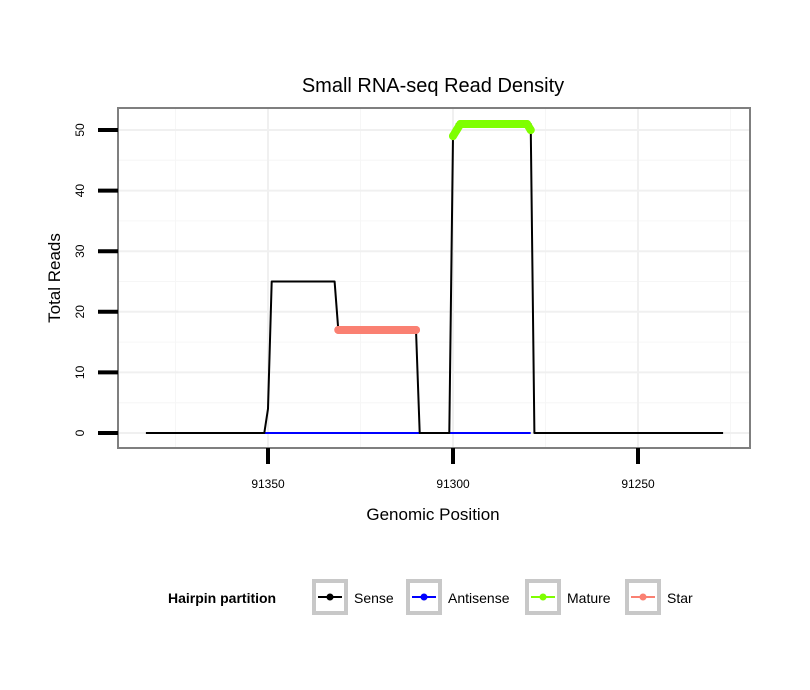 The width and height of the screenshot is (810, 690). Describe the element at coordinates (433, 86) in the screenshot. I see `chart-title: Small RNA-seq Read Density` at that location.